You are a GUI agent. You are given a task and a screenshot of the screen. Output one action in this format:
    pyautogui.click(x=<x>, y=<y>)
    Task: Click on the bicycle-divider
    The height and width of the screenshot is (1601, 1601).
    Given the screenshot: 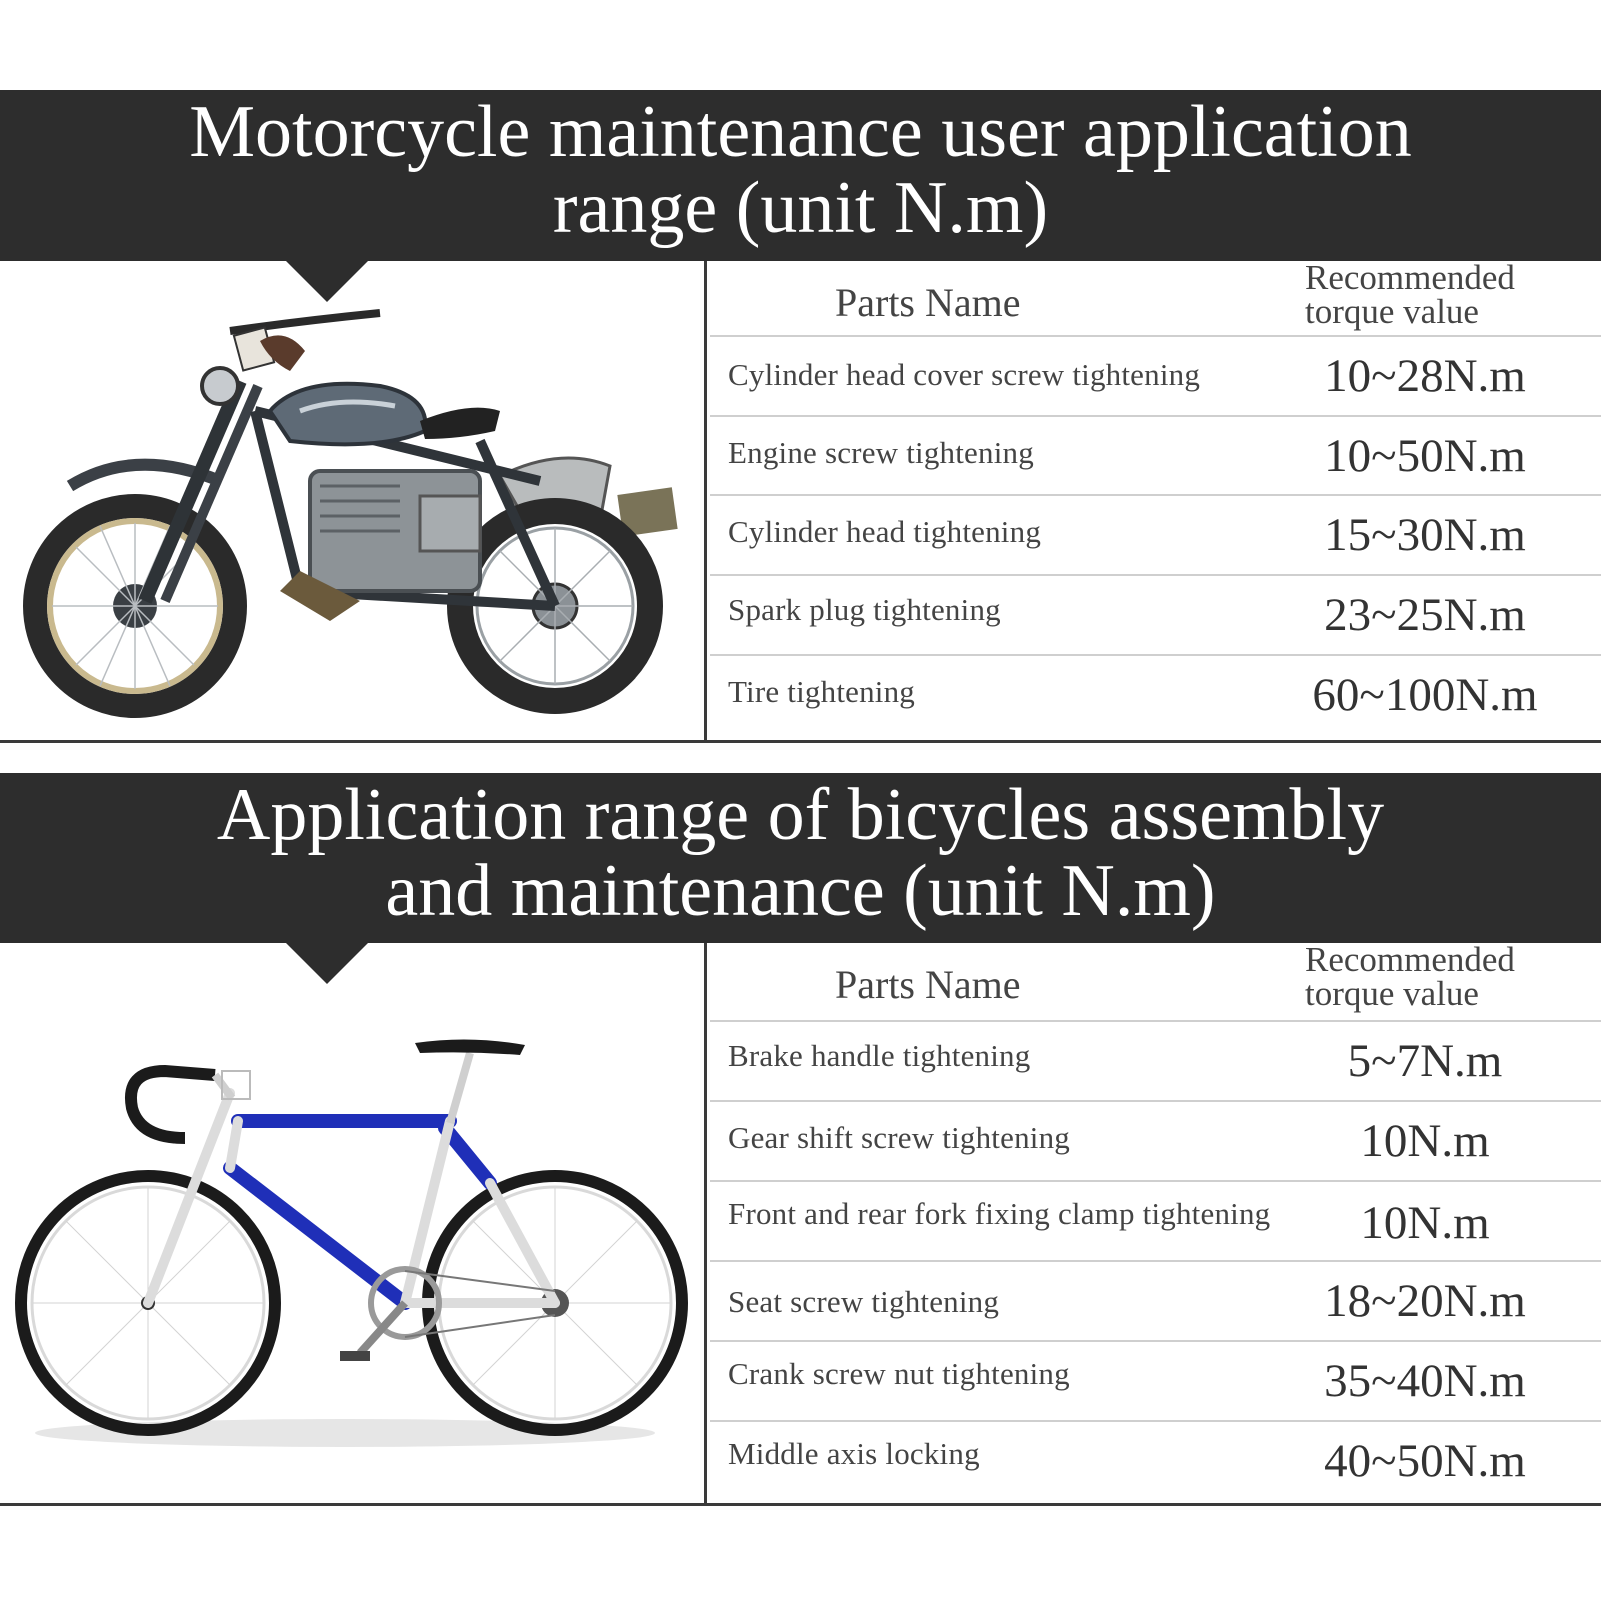 What is the action you would take?
    pyautogui.click(x=705, y=1223)
    